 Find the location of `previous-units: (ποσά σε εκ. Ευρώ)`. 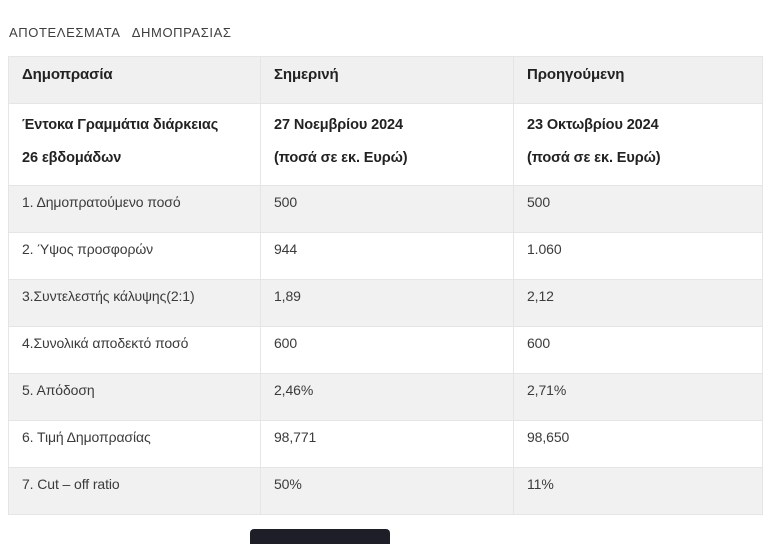

previous-units: (ποσά σε εκ. Ευρώ) is located at coordinates (594, 158).